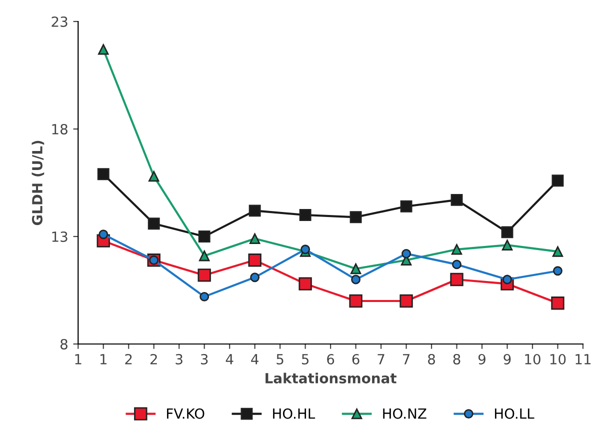 This screenshot has height=430, width=601. I want to click on y-axis-title: GLDH (U/L), so click(38, 183).